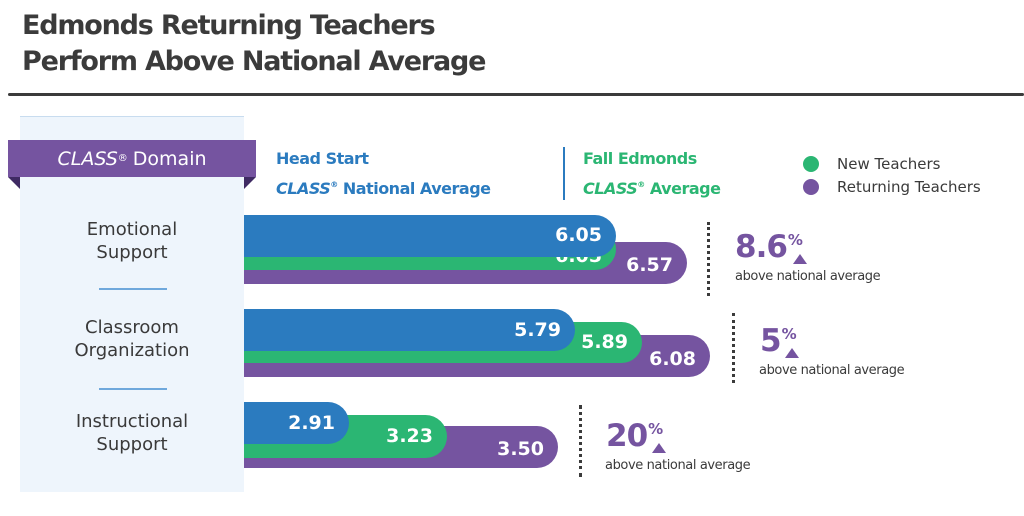  I want to click on green-dot-icon, so click(811, 164).